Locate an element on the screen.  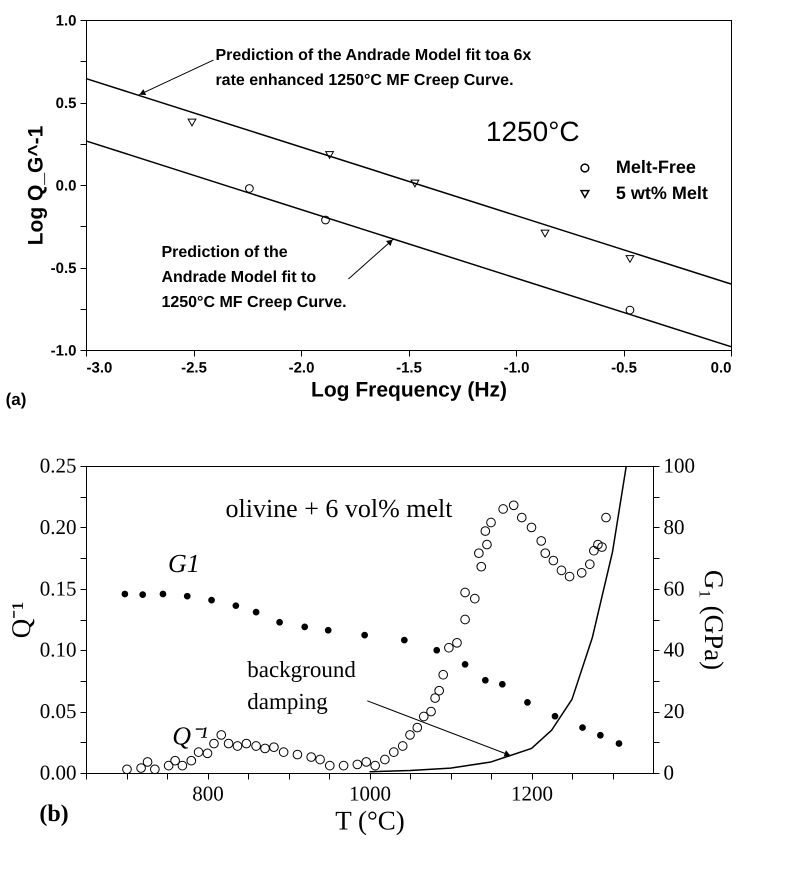
text: (a) is located at coordinates (16, 399).